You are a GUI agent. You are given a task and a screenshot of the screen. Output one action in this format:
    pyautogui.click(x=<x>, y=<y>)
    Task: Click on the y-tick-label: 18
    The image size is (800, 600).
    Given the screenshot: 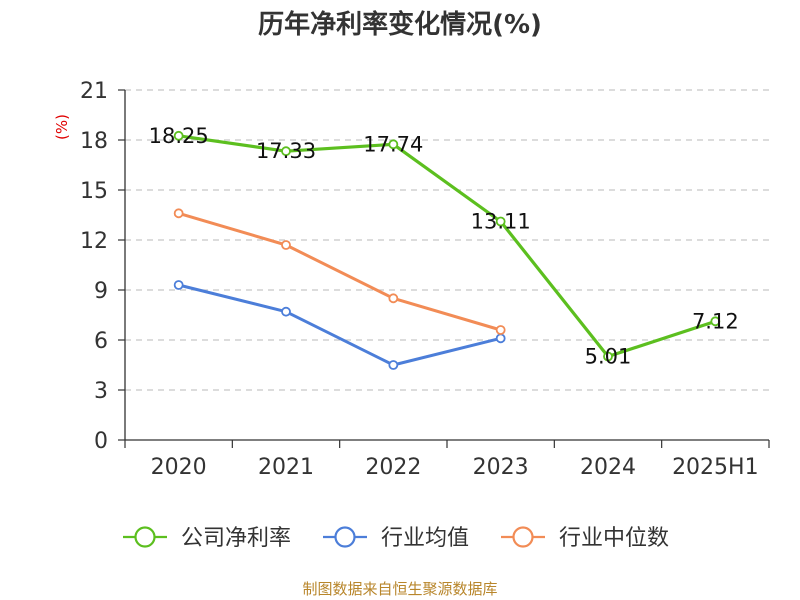 What is the action you would take?
    pyautogui.click(x=94, y=141)
    